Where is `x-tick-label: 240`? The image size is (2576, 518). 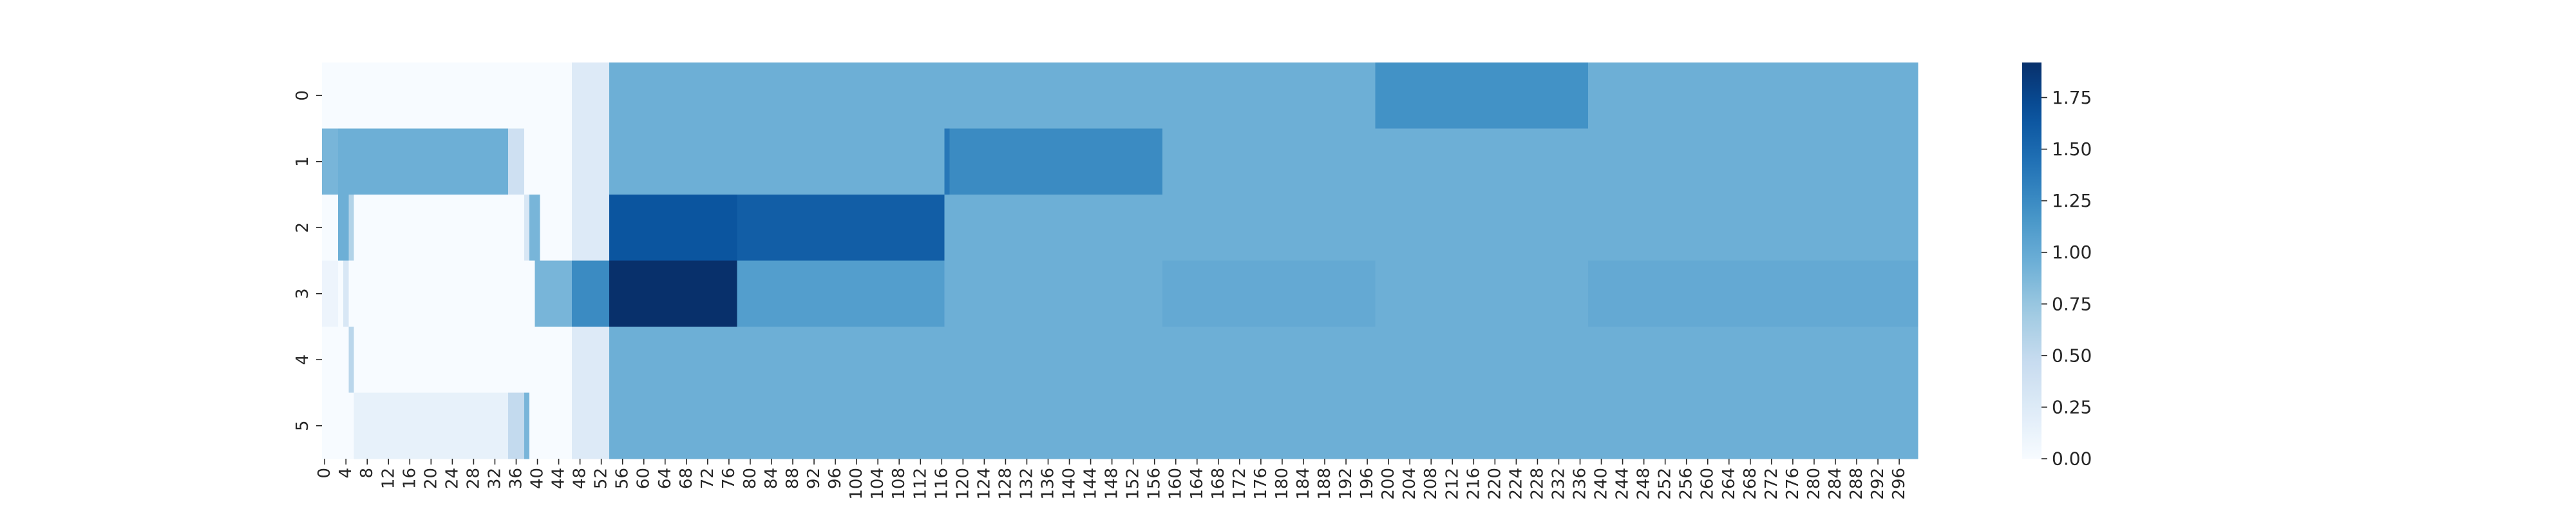 x-tick-label: 240 is located at coordinates (1601, 484).